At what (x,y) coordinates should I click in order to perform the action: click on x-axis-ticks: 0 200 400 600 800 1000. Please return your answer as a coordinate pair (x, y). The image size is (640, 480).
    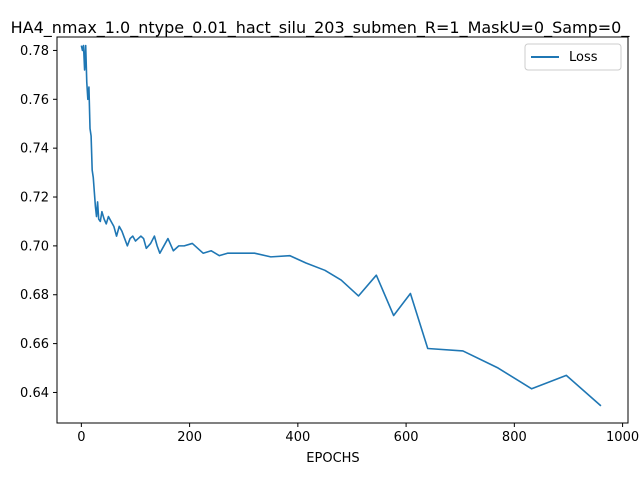
    Looking at the image, I should click on (358, 434).